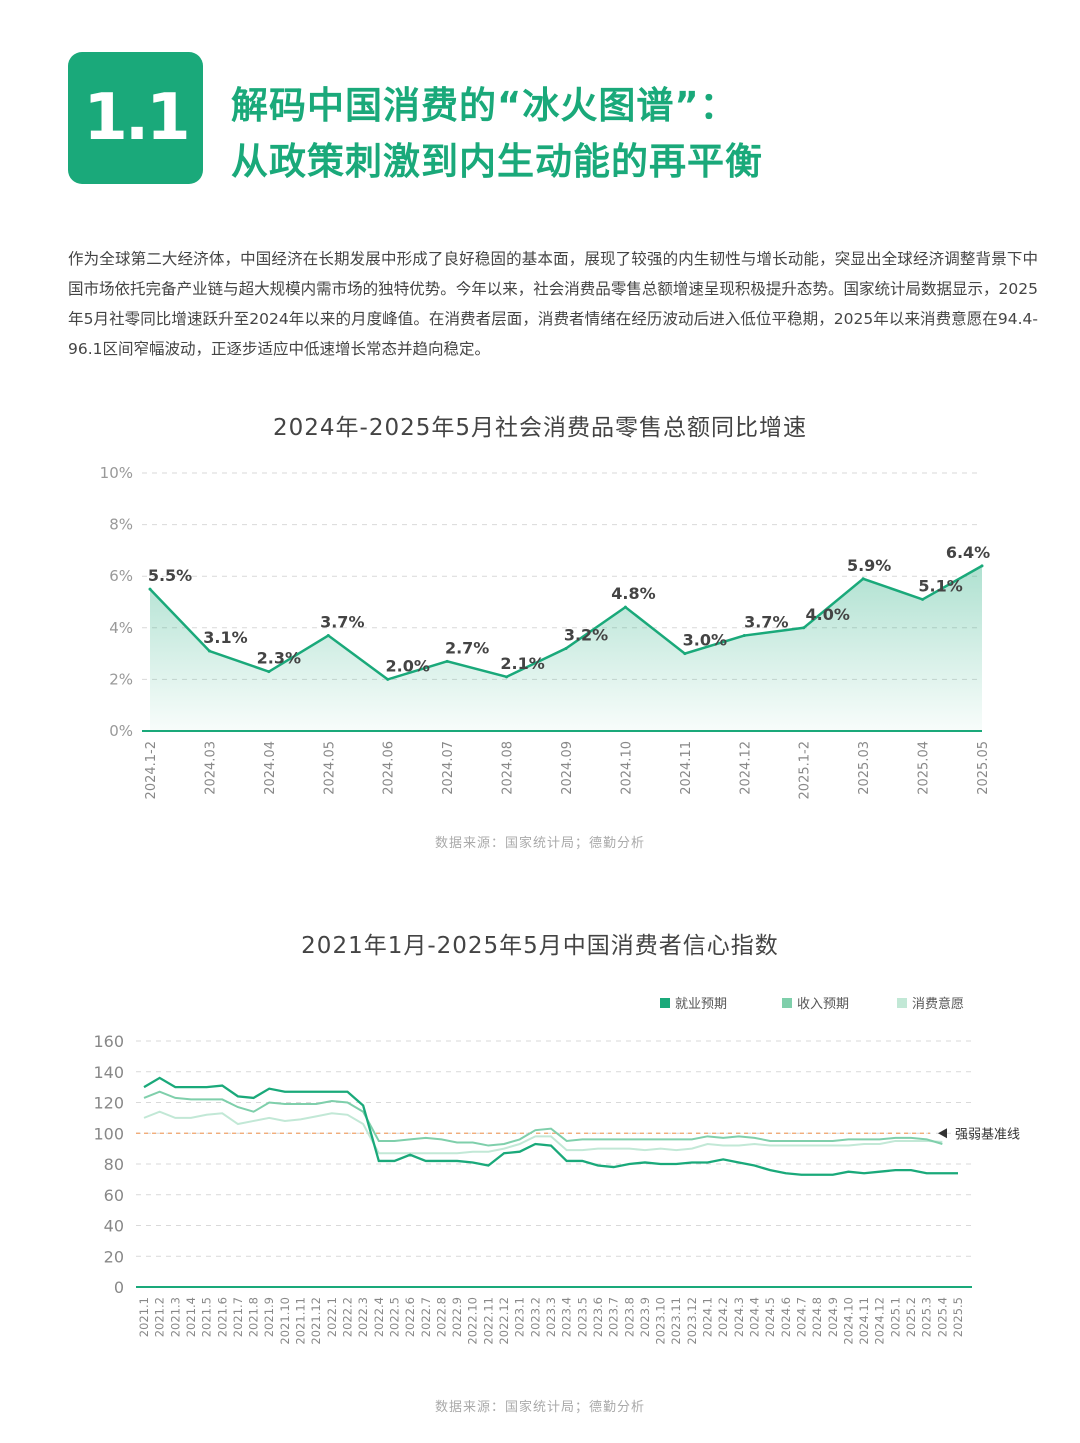  I want to click on data-label: 2.7%, so click(467, 647).